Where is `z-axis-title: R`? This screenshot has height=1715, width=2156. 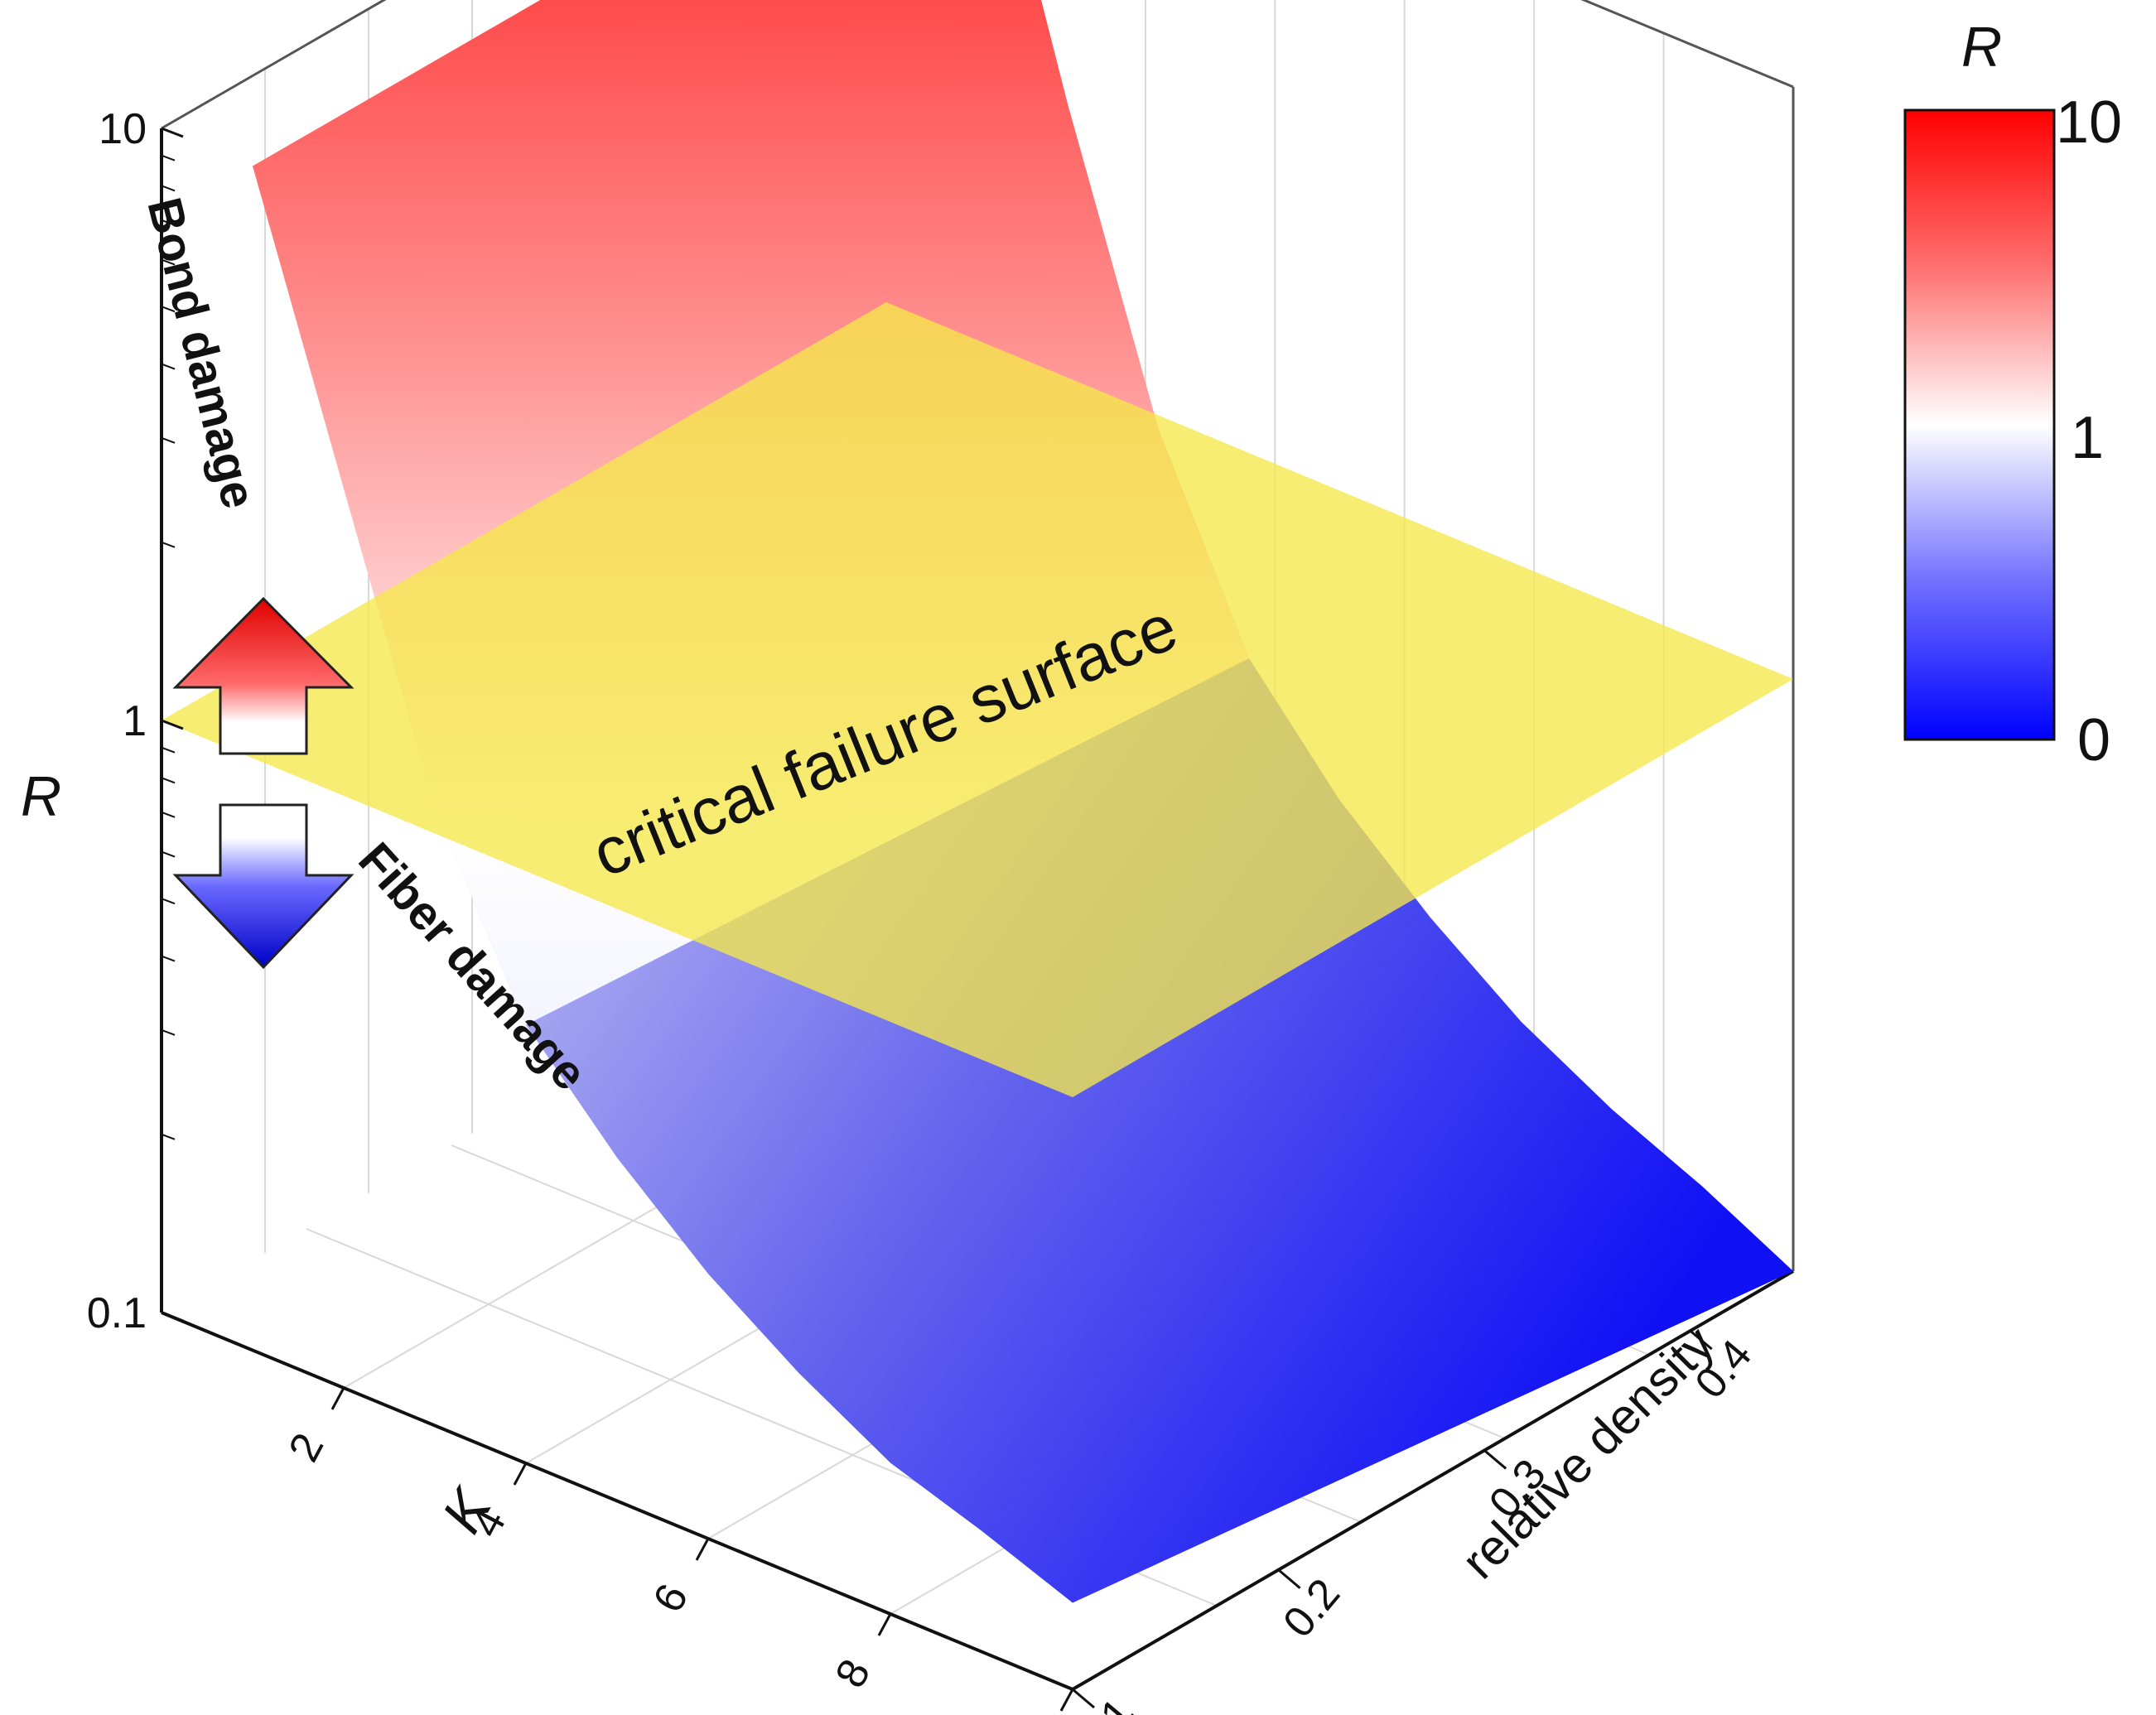 z-axis-title: R is located at coordinates (41, 796).